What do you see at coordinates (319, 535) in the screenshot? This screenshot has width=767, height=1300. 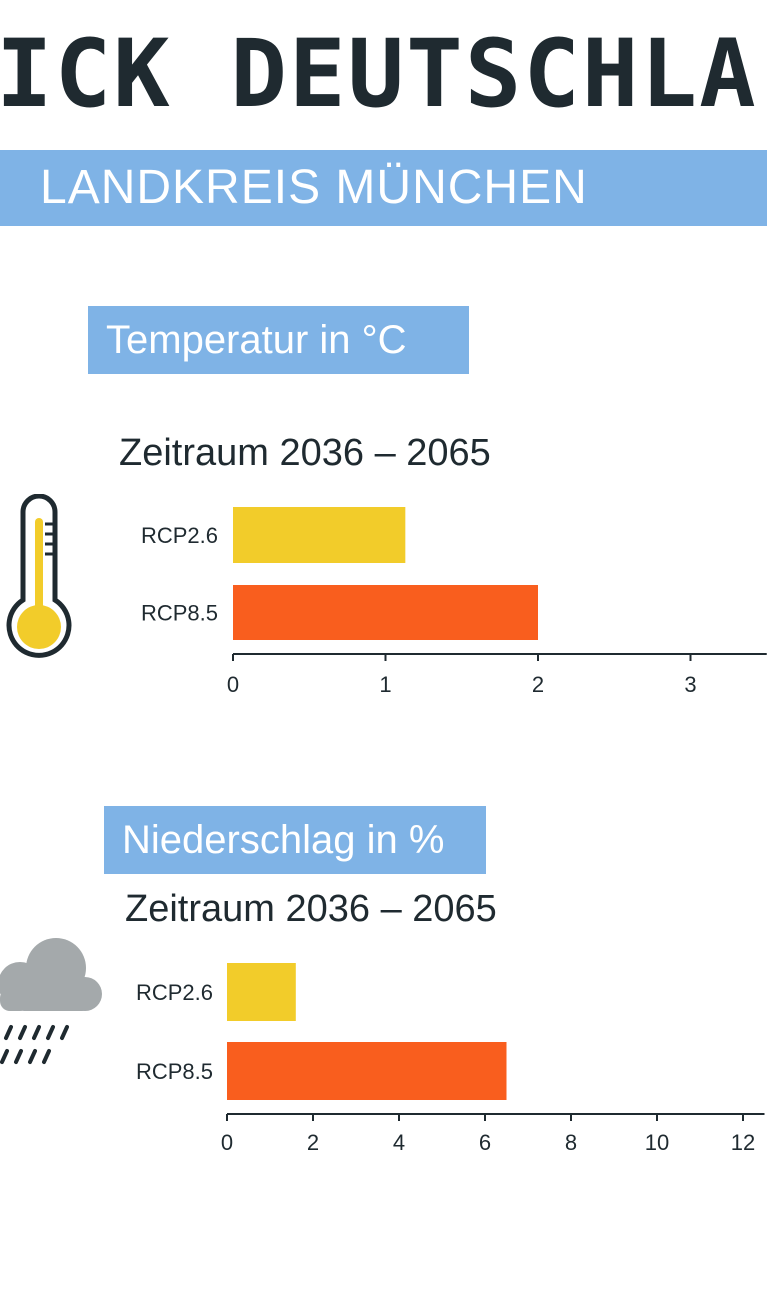 I see `temp-bar-rcp26` at bounding box center [319, 535].